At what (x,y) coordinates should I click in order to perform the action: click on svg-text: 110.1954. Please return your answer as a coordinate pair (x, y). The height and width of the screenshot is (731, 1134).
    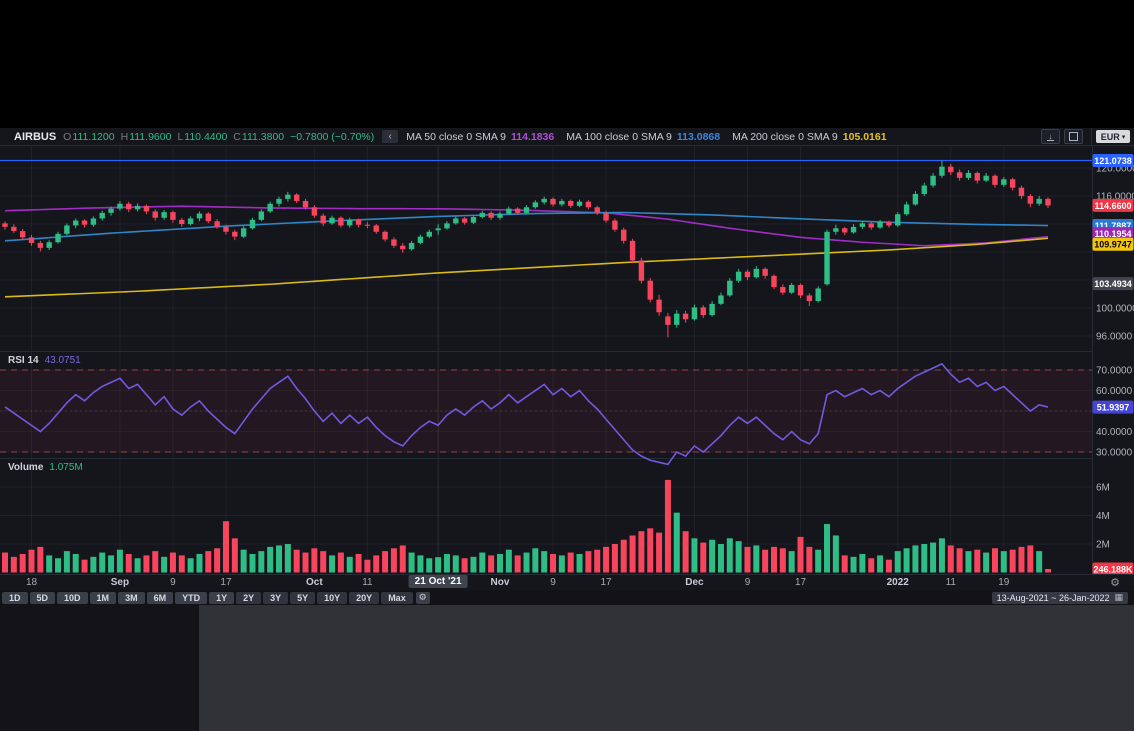
    Looking at the image, I should click on (1112, 234).